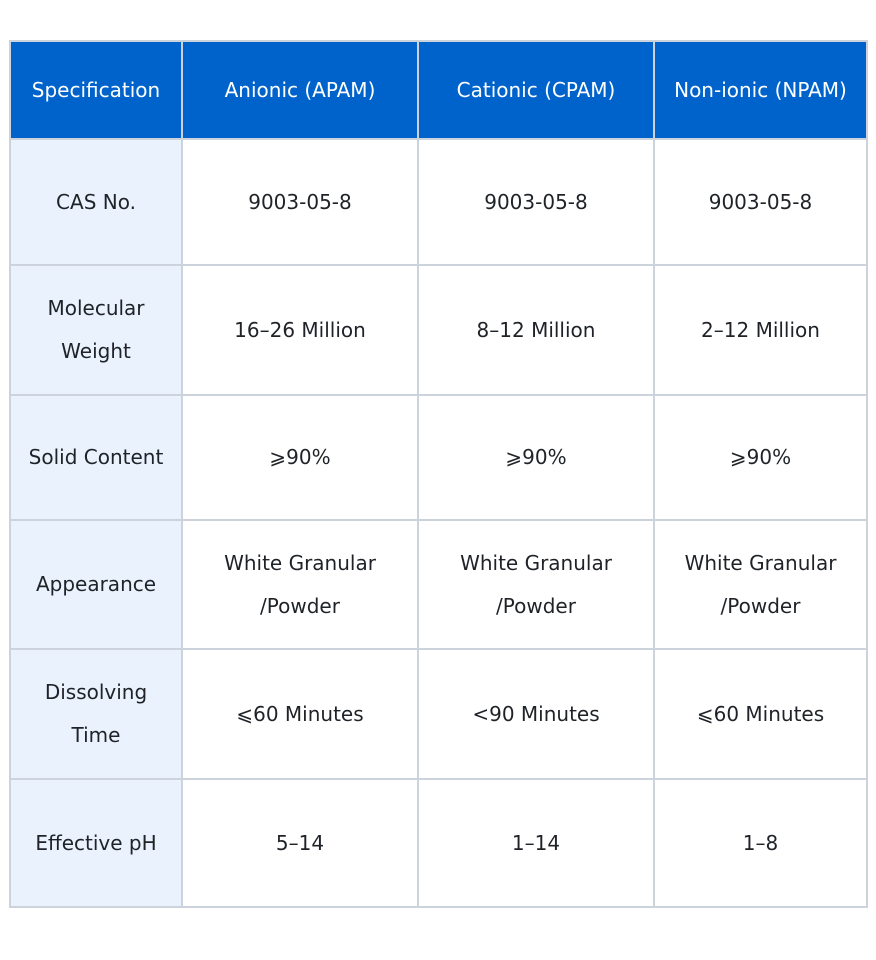 Image resolution: width=876 pixels, height=960 pixels. Describe the element at coordinates (300, 714) in the screenshot. I see `cell-anionic-dissolving-time: ⩽60 Minutes` at that location.